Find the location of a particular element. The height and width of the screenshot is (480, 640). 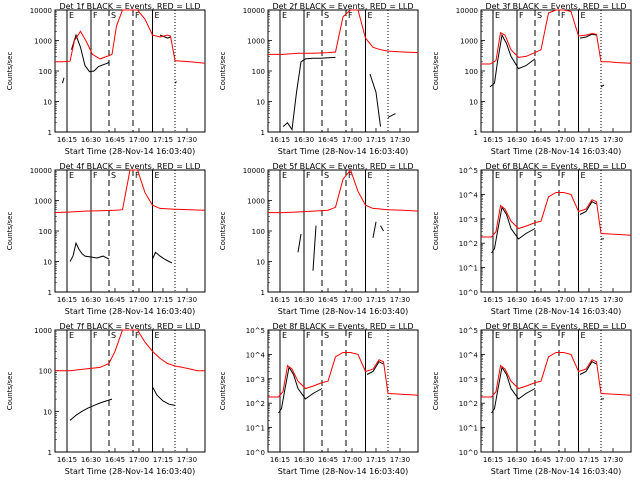

y-tick-label: 10^3 is located at coordinates (255, 380).